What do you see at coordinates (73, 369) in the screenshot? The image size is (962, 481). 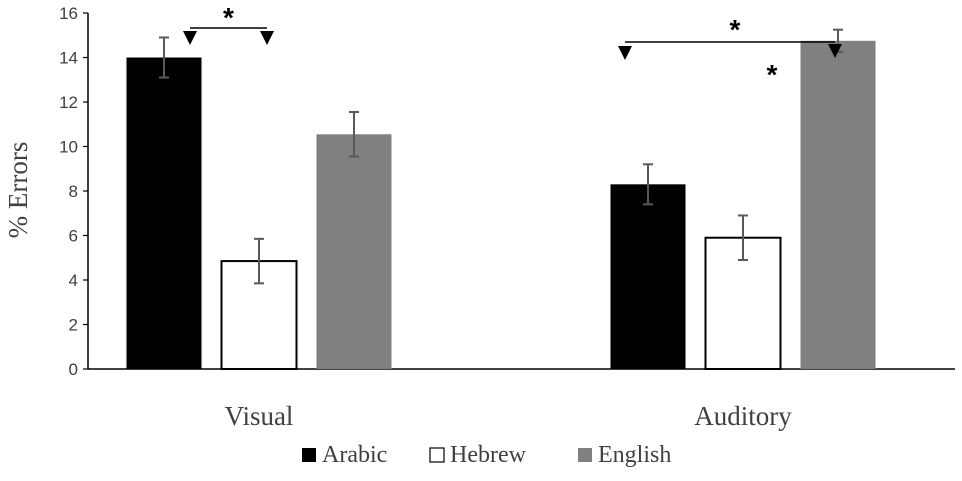 I see `y-tick-label: 0` at bounding box center [73, 369].